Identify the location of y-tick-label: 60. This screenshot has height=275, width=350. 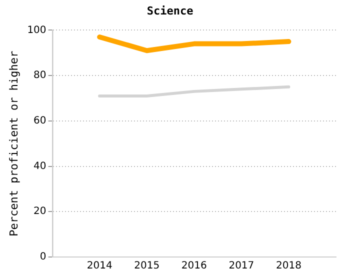
(40, 121).